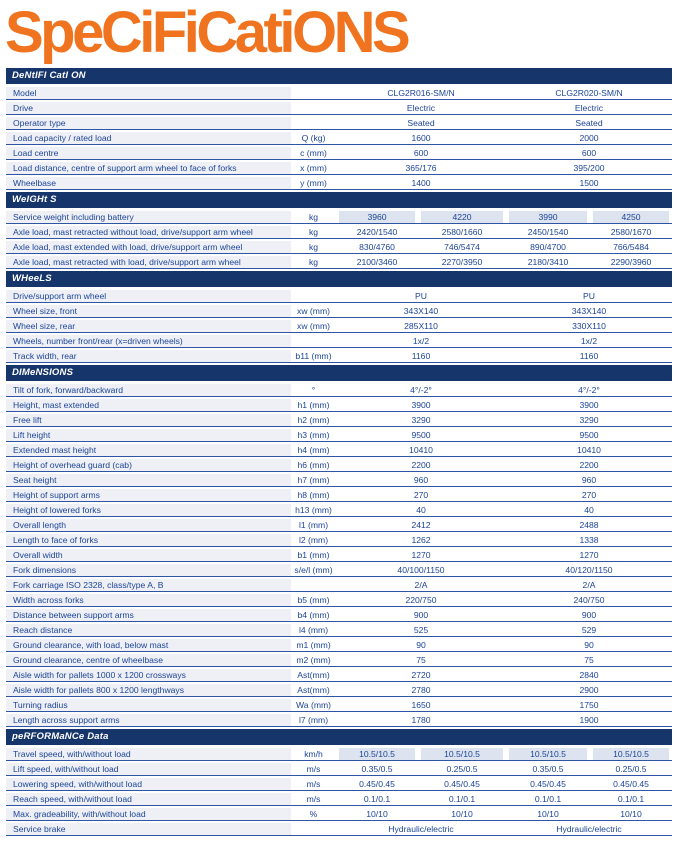 The width and height of the screenshot is (678, 846). Describe the element at coordinates (589, 675) in the screenshot. I see `spec-value-cell: 2840` at that location.